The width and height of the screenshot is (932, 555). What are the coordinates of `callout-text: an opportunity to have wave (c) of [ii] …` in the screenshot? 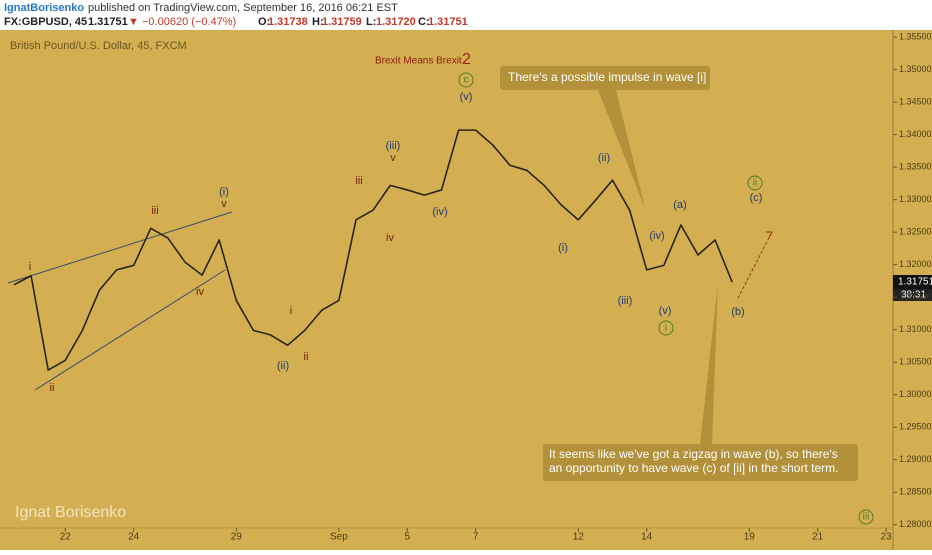 It's located at (693, 468).